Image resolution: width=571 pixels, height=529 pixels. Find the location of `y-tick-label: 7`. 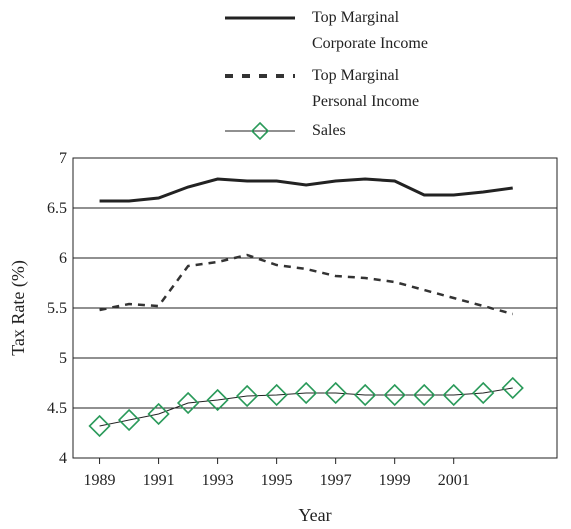

y-tick-label: 7 is located at coordinates (63, 158).